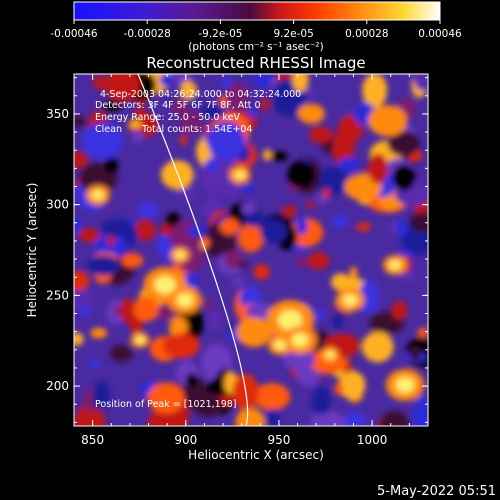 The image size is (500, 500). What do you see at coordinates (57, 205) in the screenshot?
I see `y-tick-label: 300` at bounding box center [57, 205].